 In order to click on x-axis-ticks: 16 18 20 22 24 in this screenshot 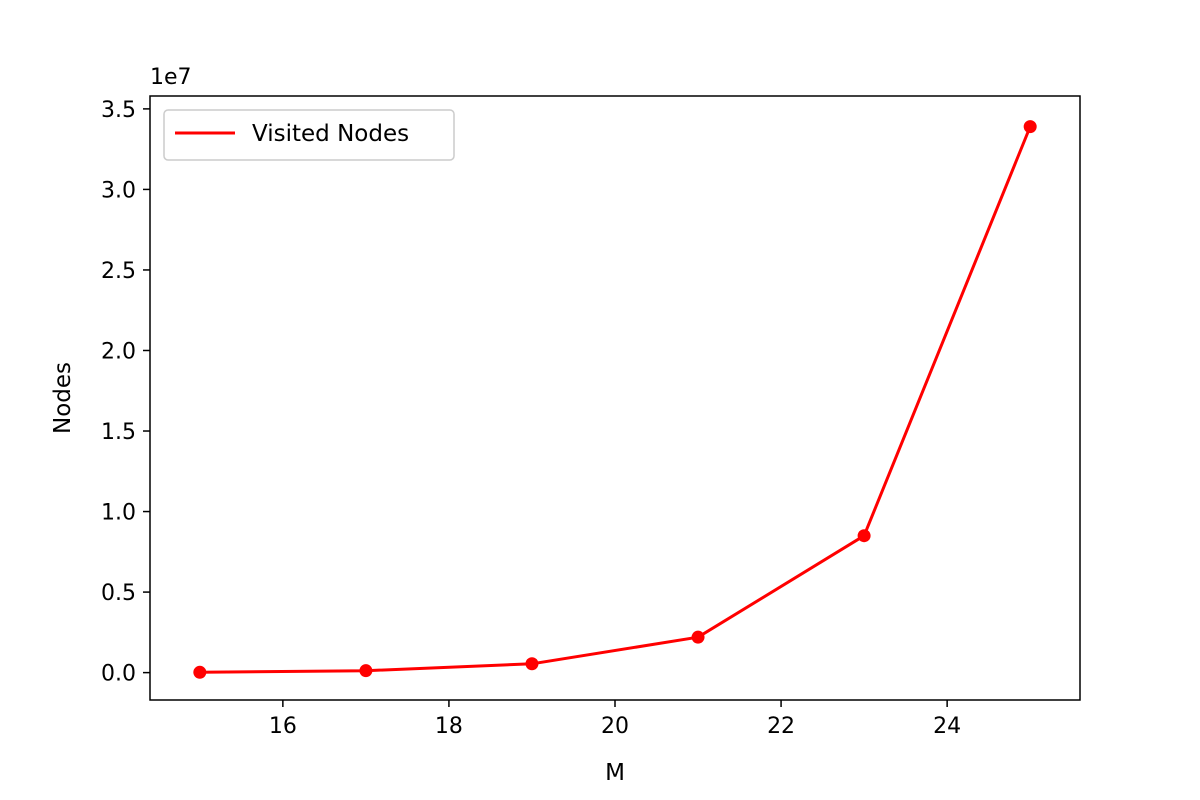, I will do `click(615, 719)`.